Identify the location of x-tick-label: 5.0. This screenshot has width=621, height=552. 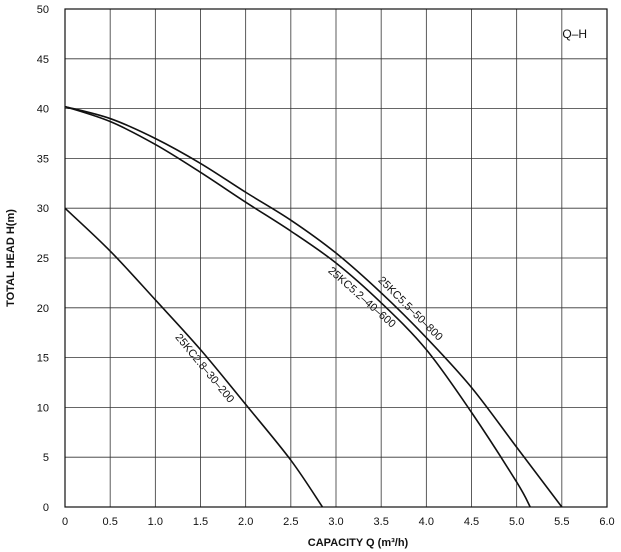
(516, 522).